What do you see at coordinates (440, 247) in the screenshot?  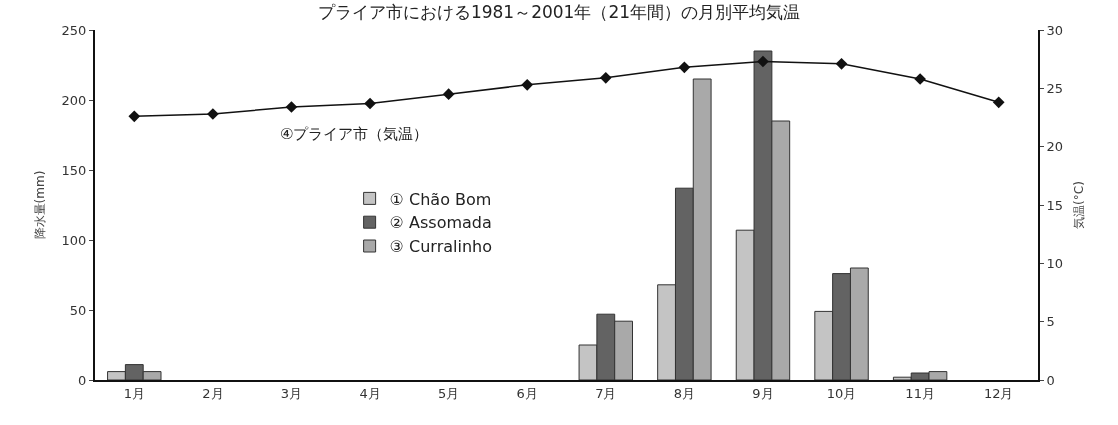 I see `legend-label: ③ Curralinho` at bounding box center [440, 247].